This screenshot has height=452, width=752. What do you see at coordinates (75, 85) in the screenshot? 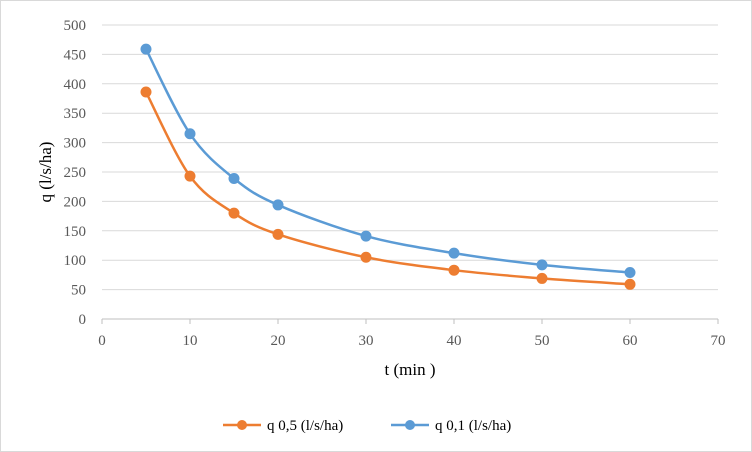
I see `y-tick-label-400: 400` at bounding box center [75, 85].